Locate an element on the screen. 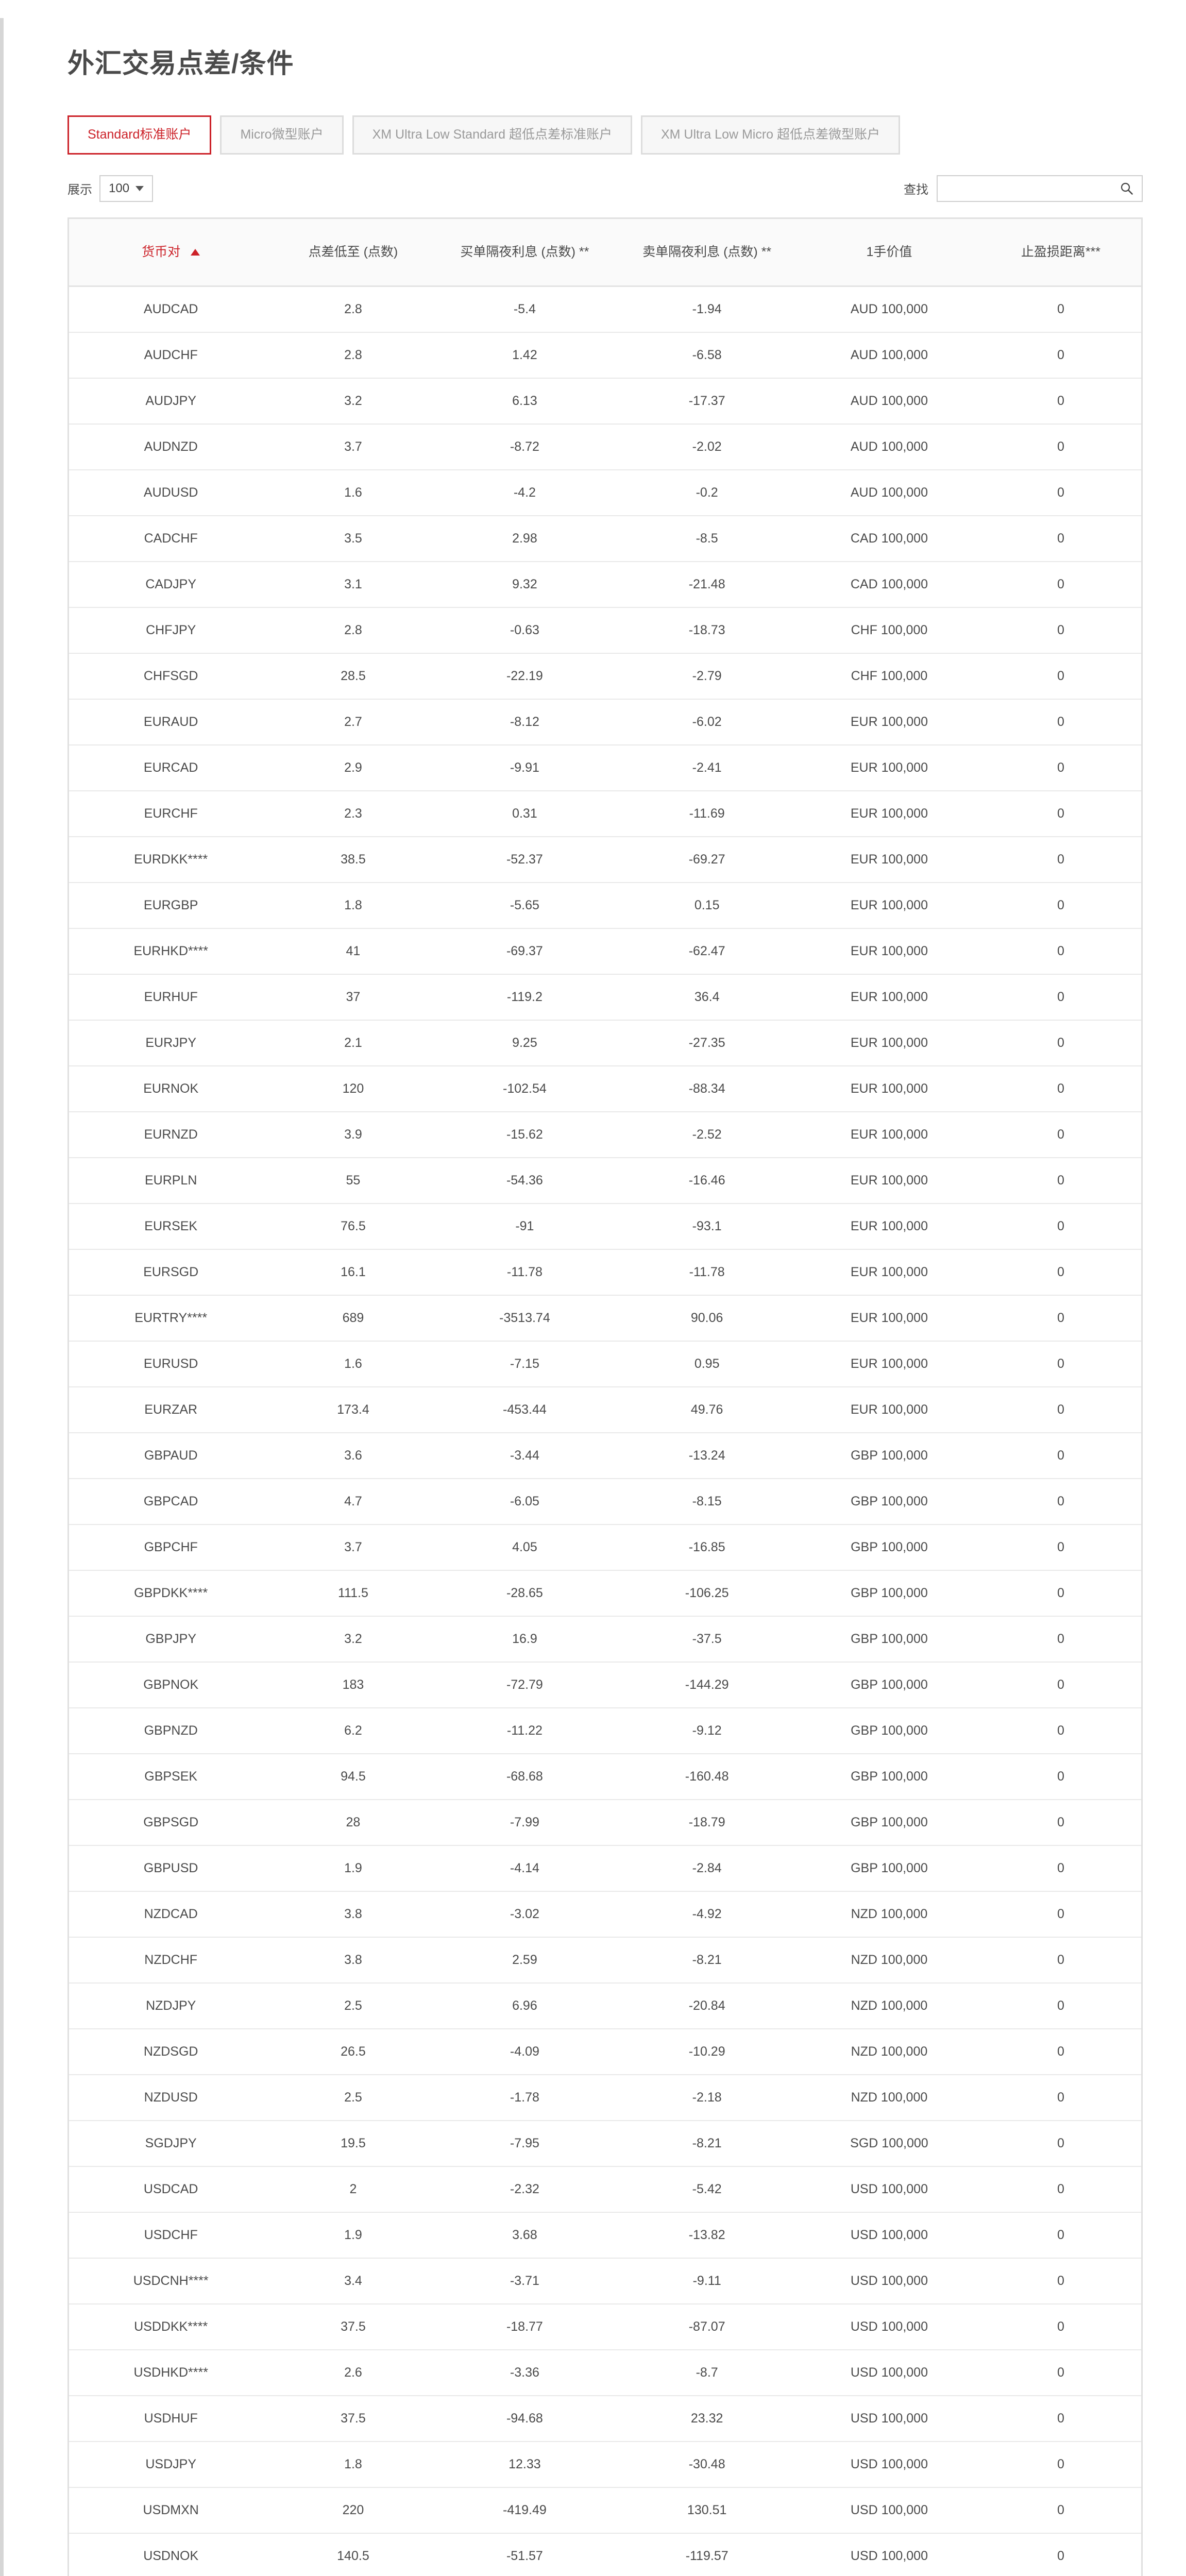  column-header-lot-value: 1手价值 is located at coordinates (889, 252).